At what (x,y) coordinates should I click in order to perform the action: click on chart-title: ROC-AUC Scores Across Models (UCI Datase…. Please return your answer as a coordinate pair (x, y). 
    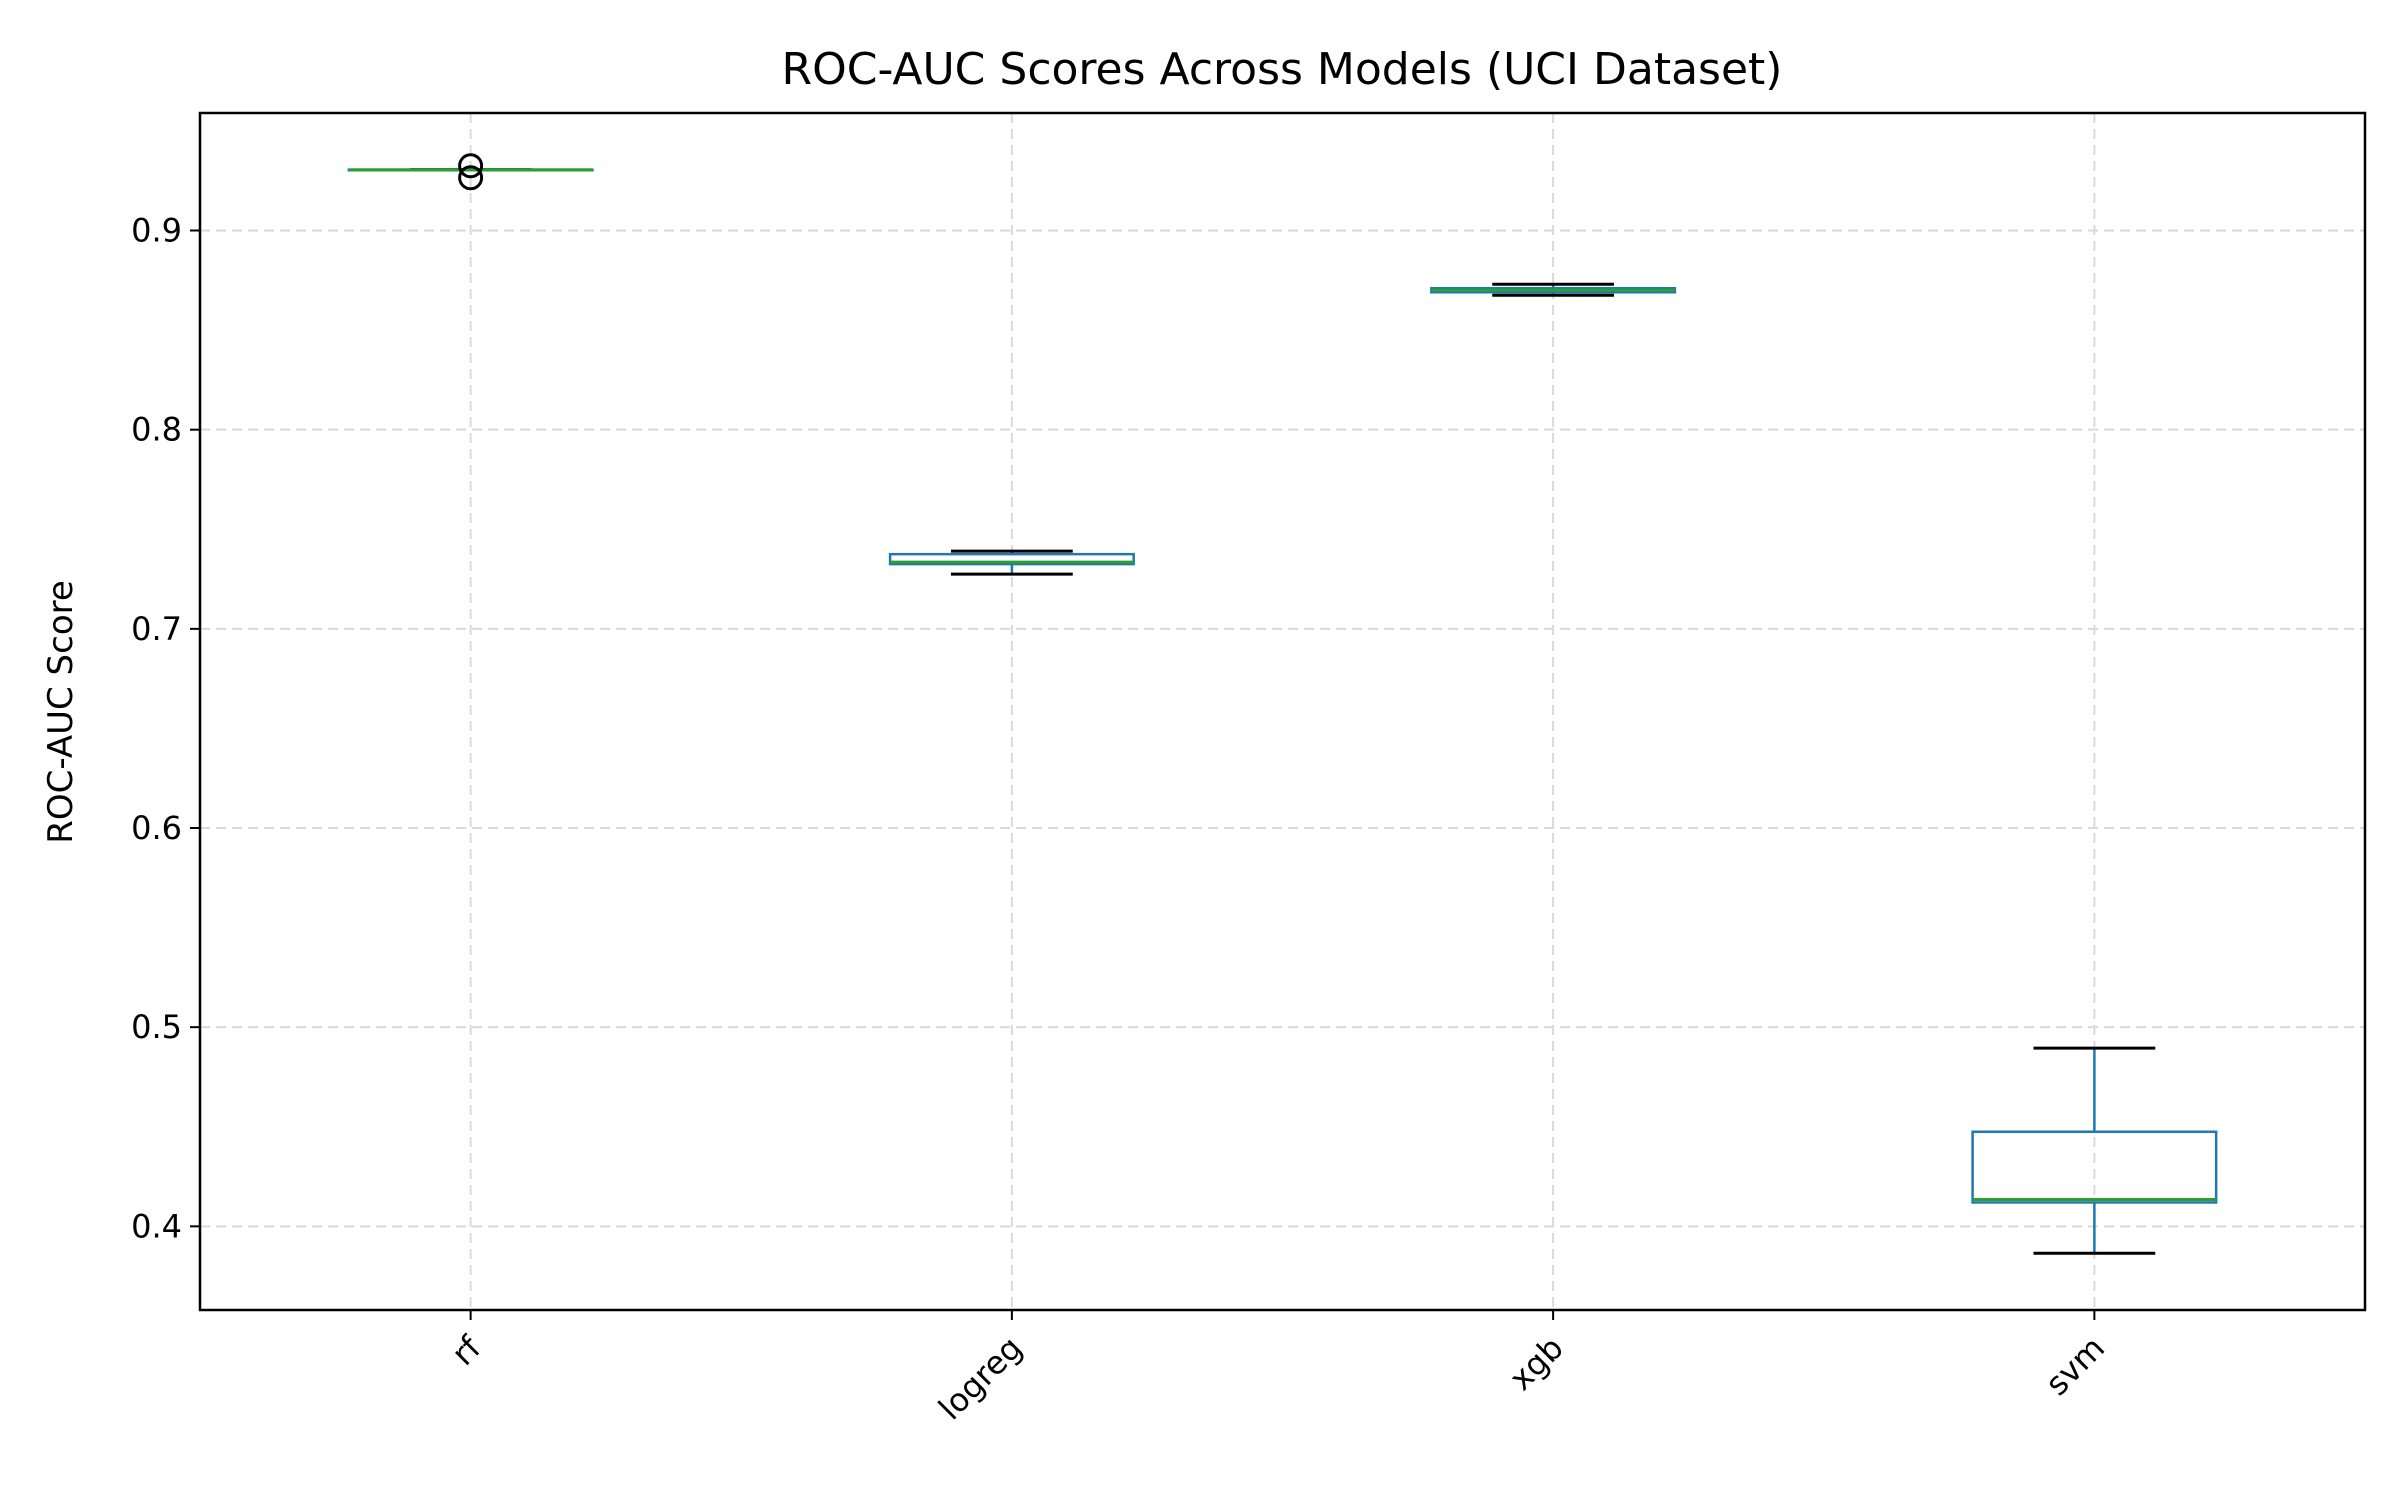
    Looking at the image, I should click on (1282, 69).